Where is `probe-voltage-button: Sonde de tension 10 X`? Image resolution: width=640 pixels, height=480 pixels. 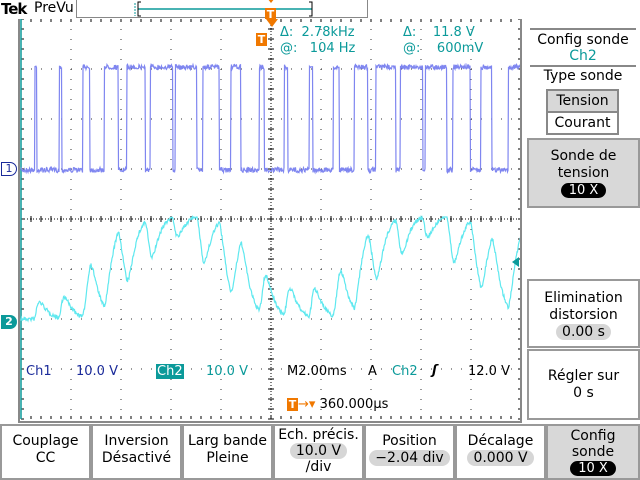
probe-voltage-button: Sonde de tension 10 X is located at coordinates (583, 173).